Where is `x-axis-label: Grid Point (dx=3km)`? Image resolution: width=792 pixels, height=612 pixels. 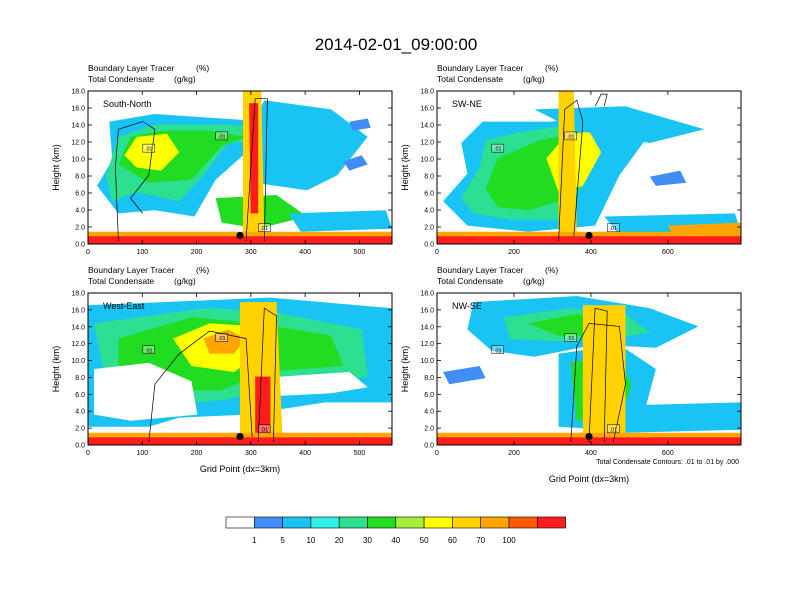 x-axis-label: Grid Point (dx=3km) is located at coordinates (589, 479).